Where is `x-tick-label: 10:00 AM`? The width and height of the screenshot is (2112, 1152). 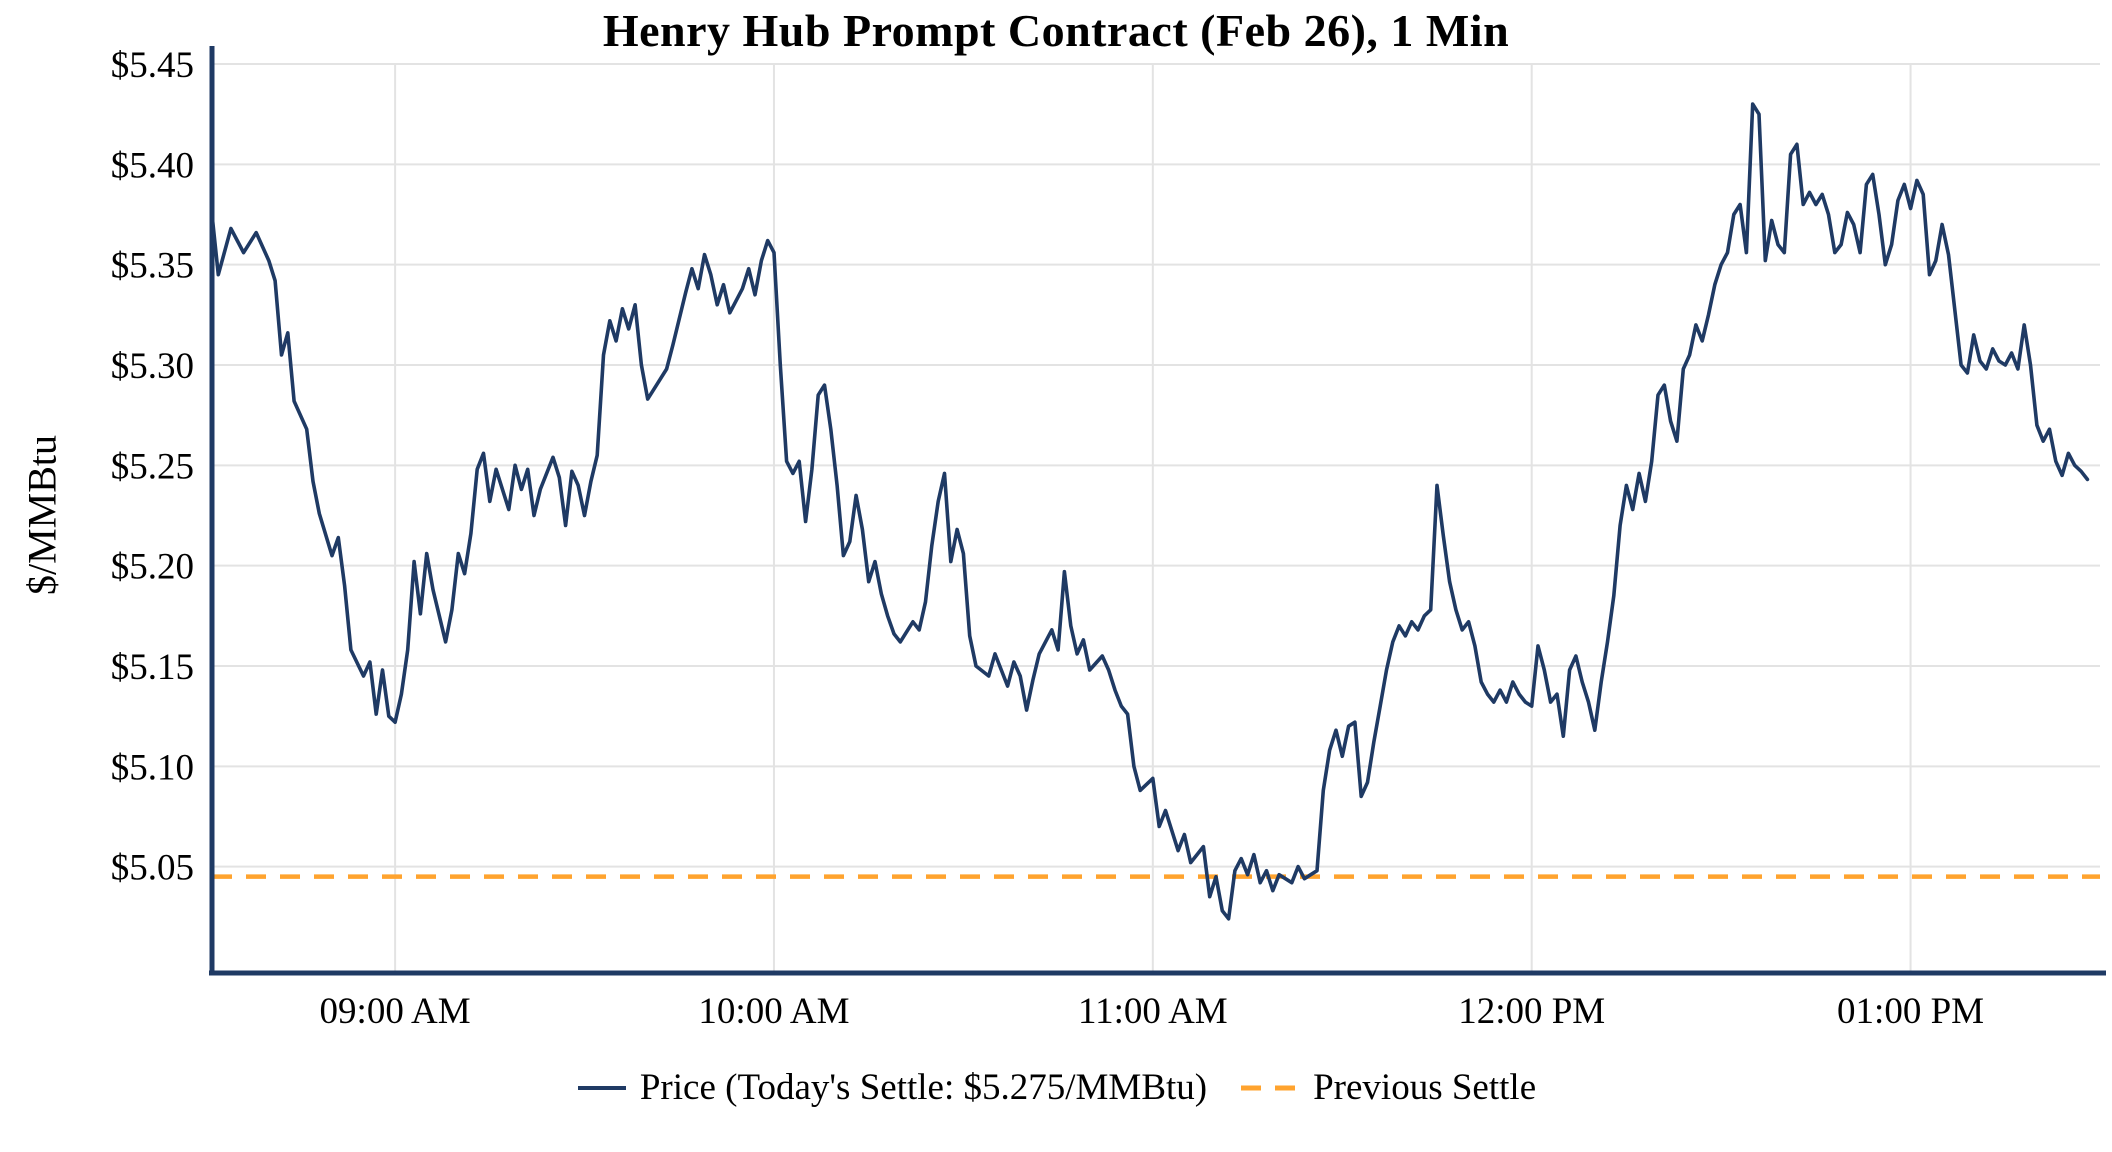
x-tick-label: 10:00 AM is located at coordinates (773, 1011).